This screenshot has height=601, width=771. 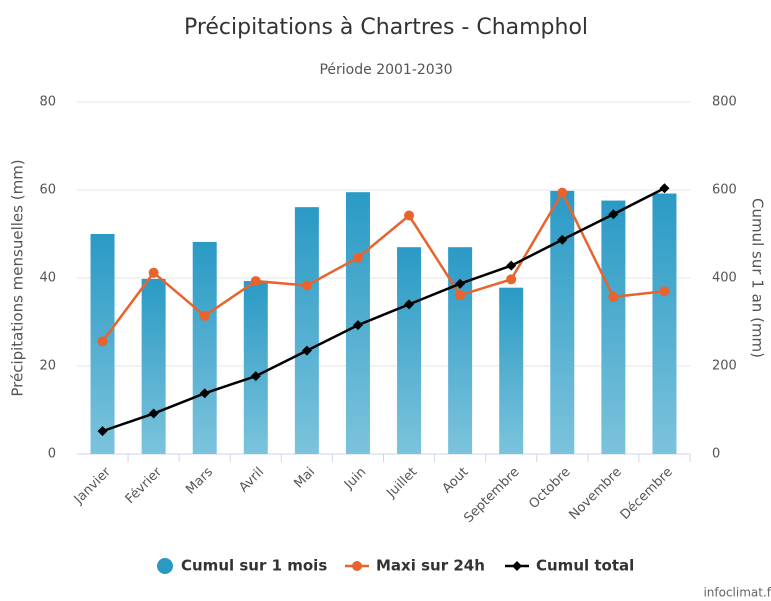 I want to click on y2-tick-label: 200, so click(x=724, y=366).